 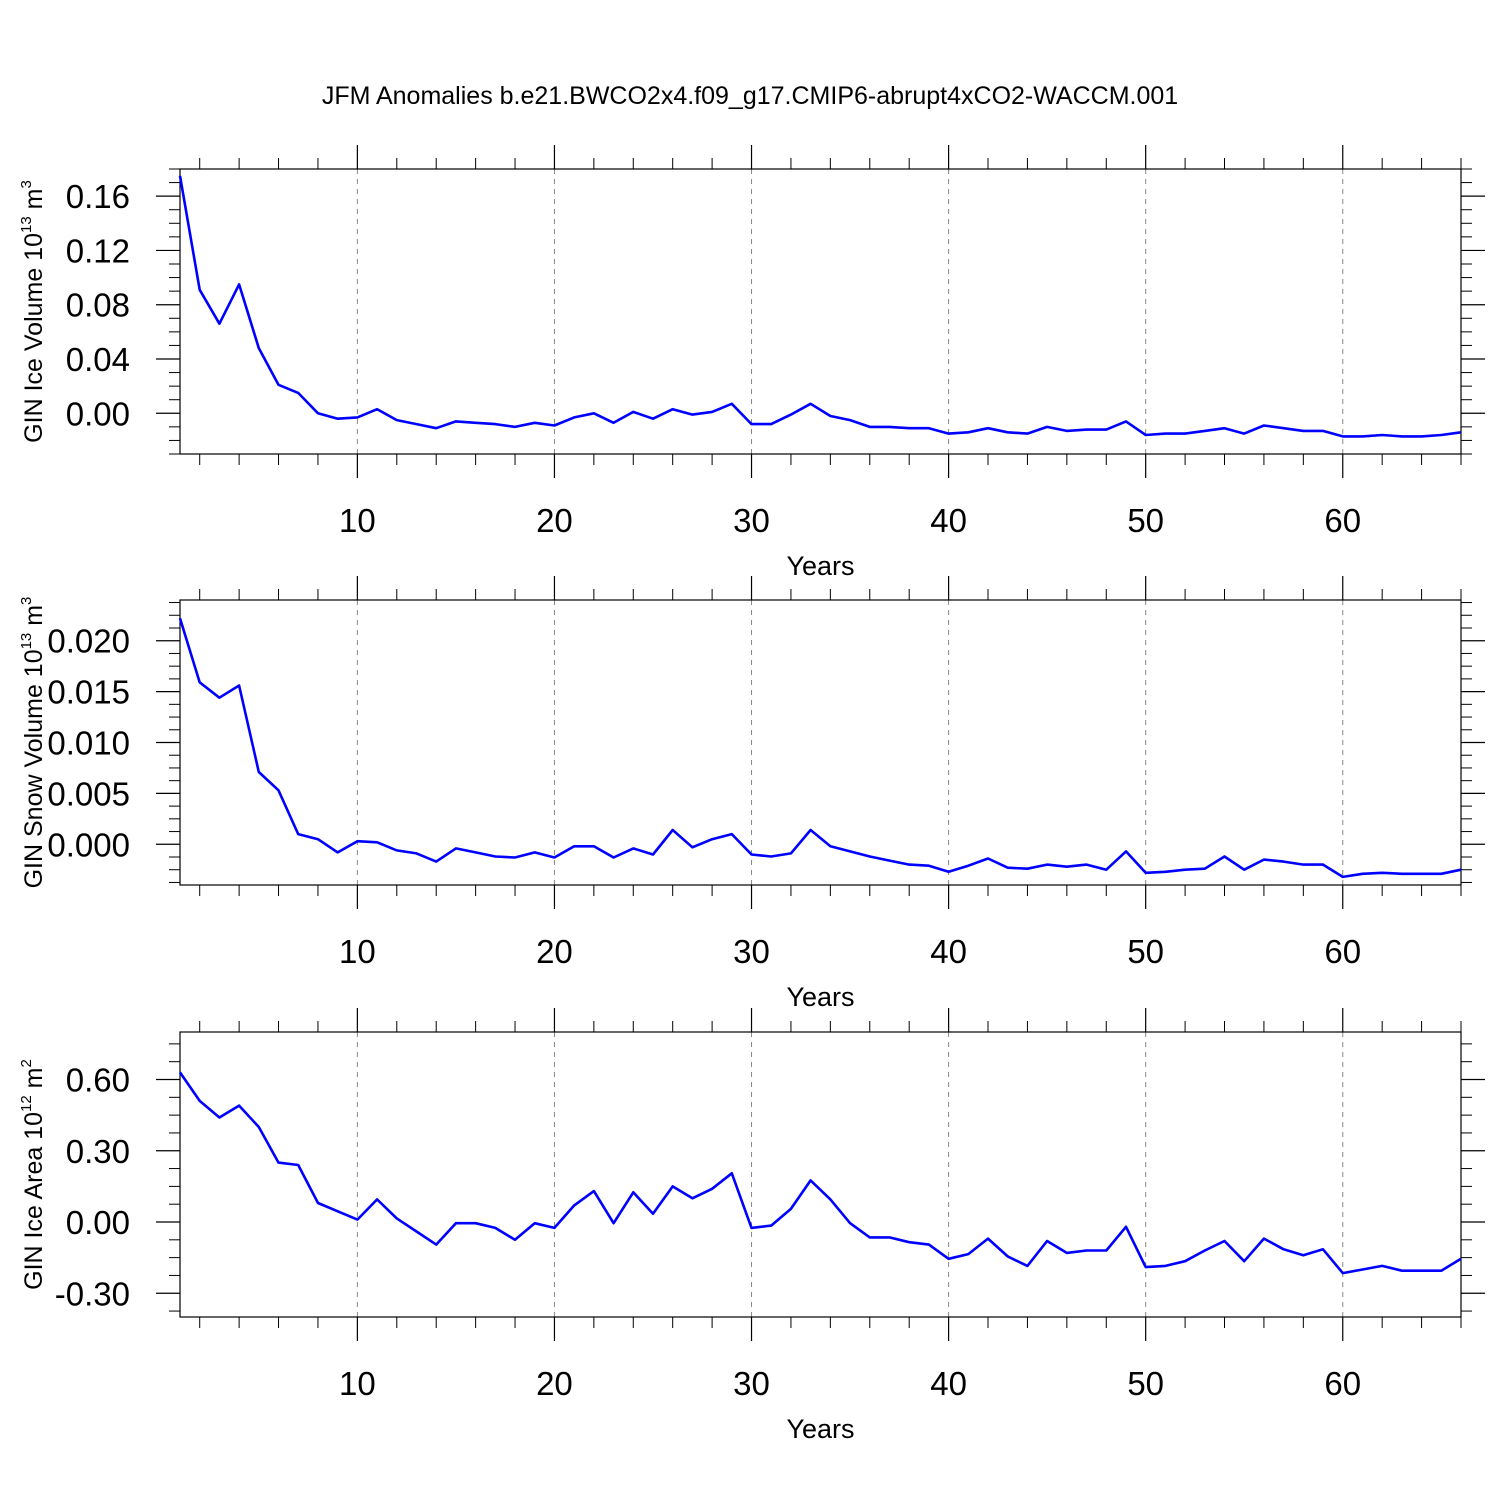 What do you see at coordinates (88, 641) in the screenshot?
I see `y-tick-label: 0.020` at bounding box center [88, 641].